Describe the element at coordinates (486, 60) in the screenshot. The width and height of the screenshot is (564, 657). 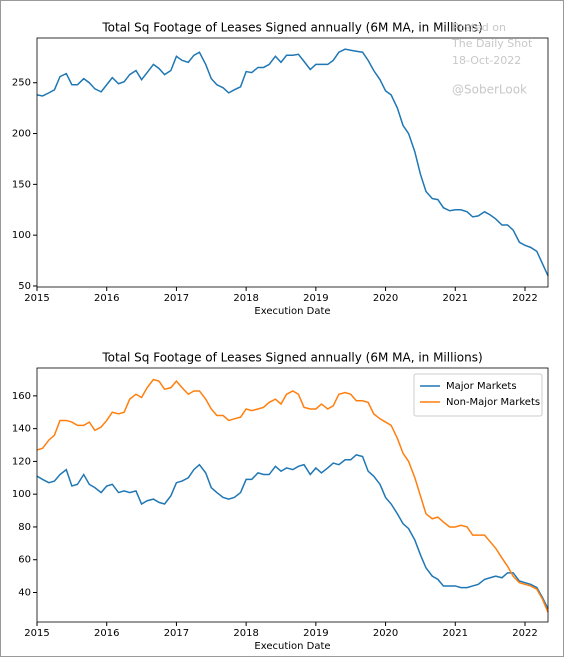
I see `watermark: 18-Oct-2022` at that location.